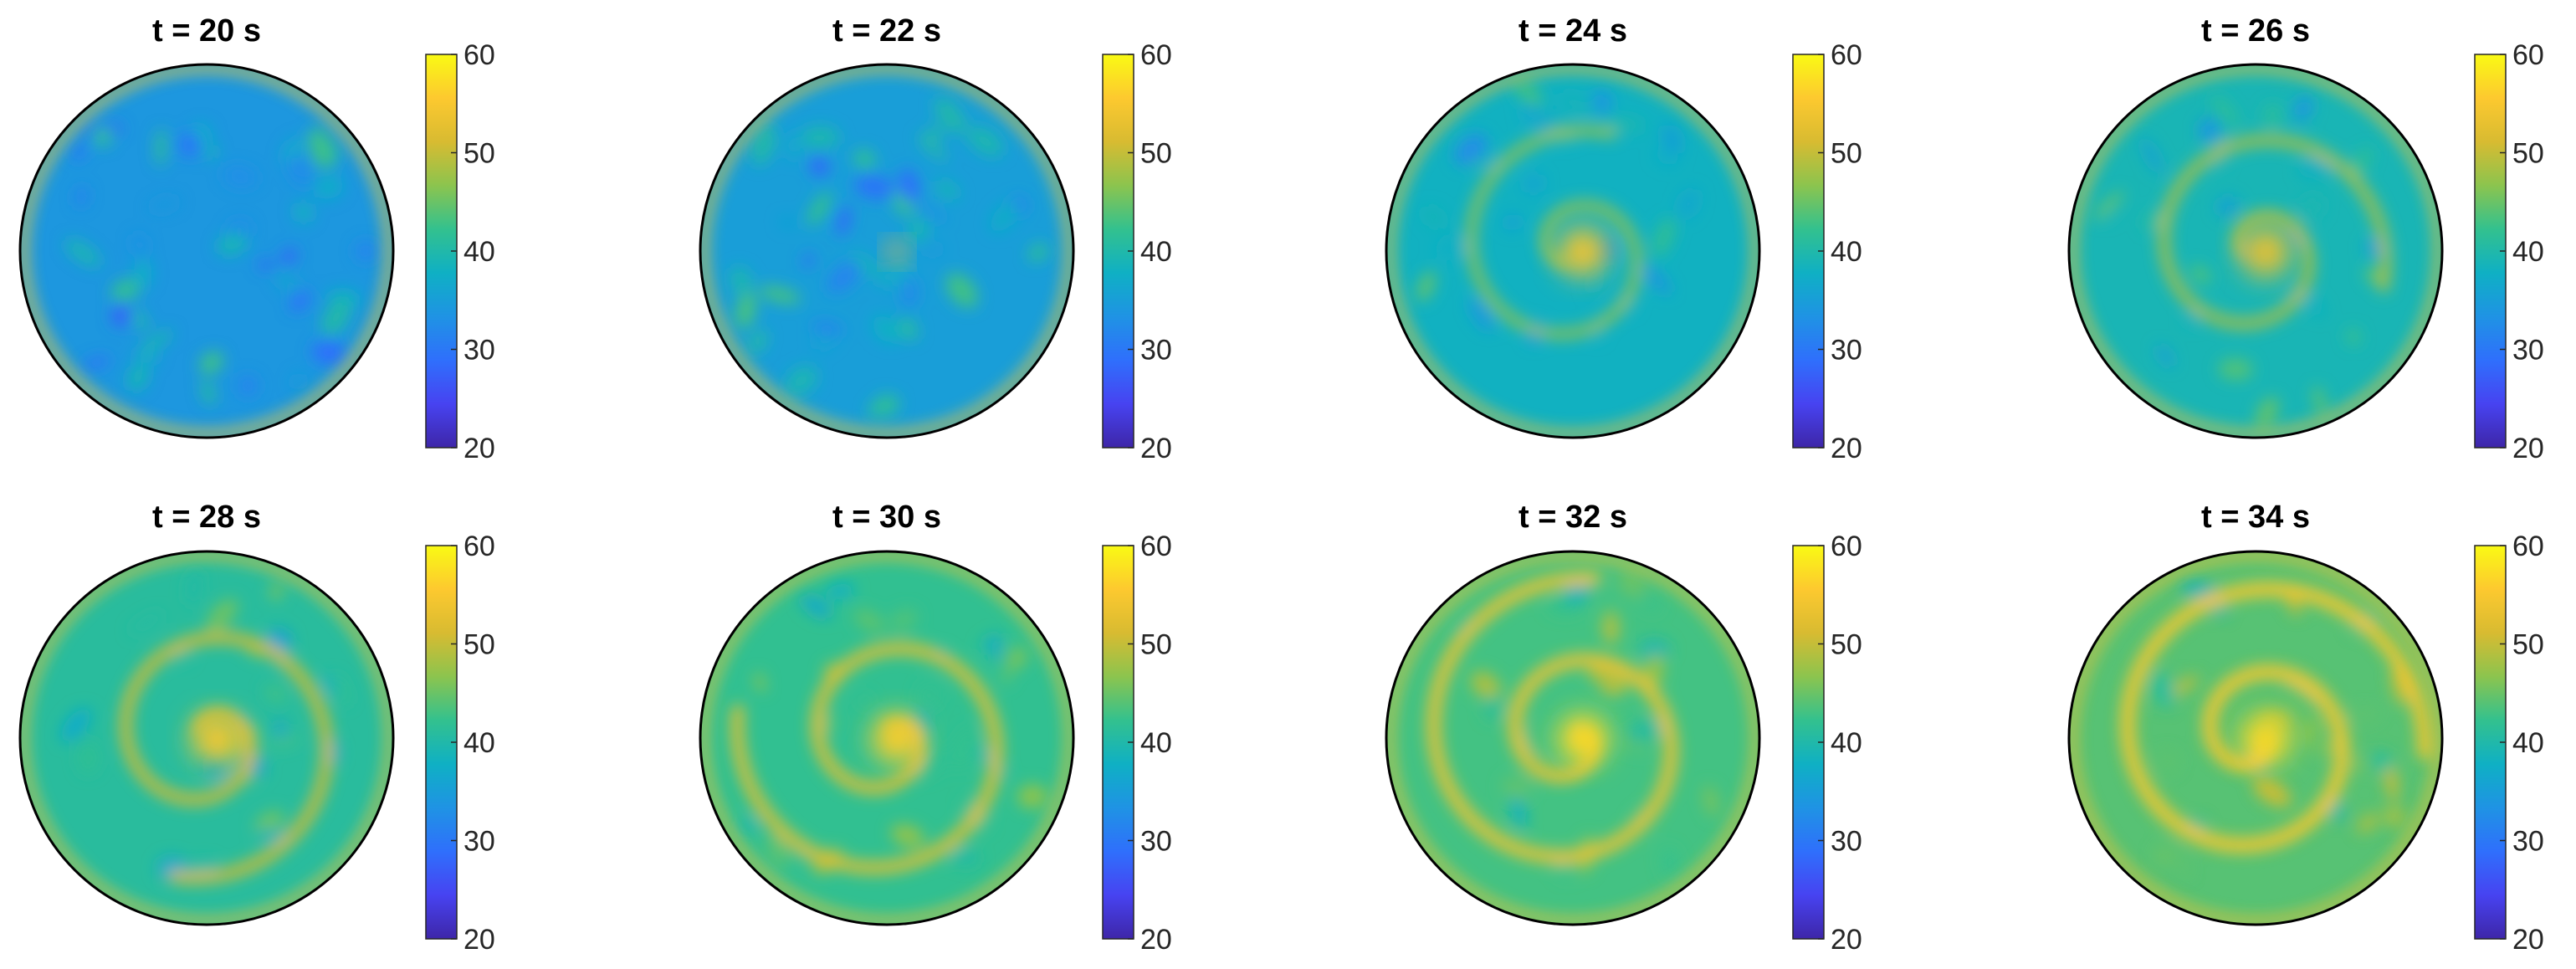 This screenshot has width=2576, height=969. Describe the element at coordinates (2255, 31) in the screenshot. I see `panel-title: t = 26 s` at that location.